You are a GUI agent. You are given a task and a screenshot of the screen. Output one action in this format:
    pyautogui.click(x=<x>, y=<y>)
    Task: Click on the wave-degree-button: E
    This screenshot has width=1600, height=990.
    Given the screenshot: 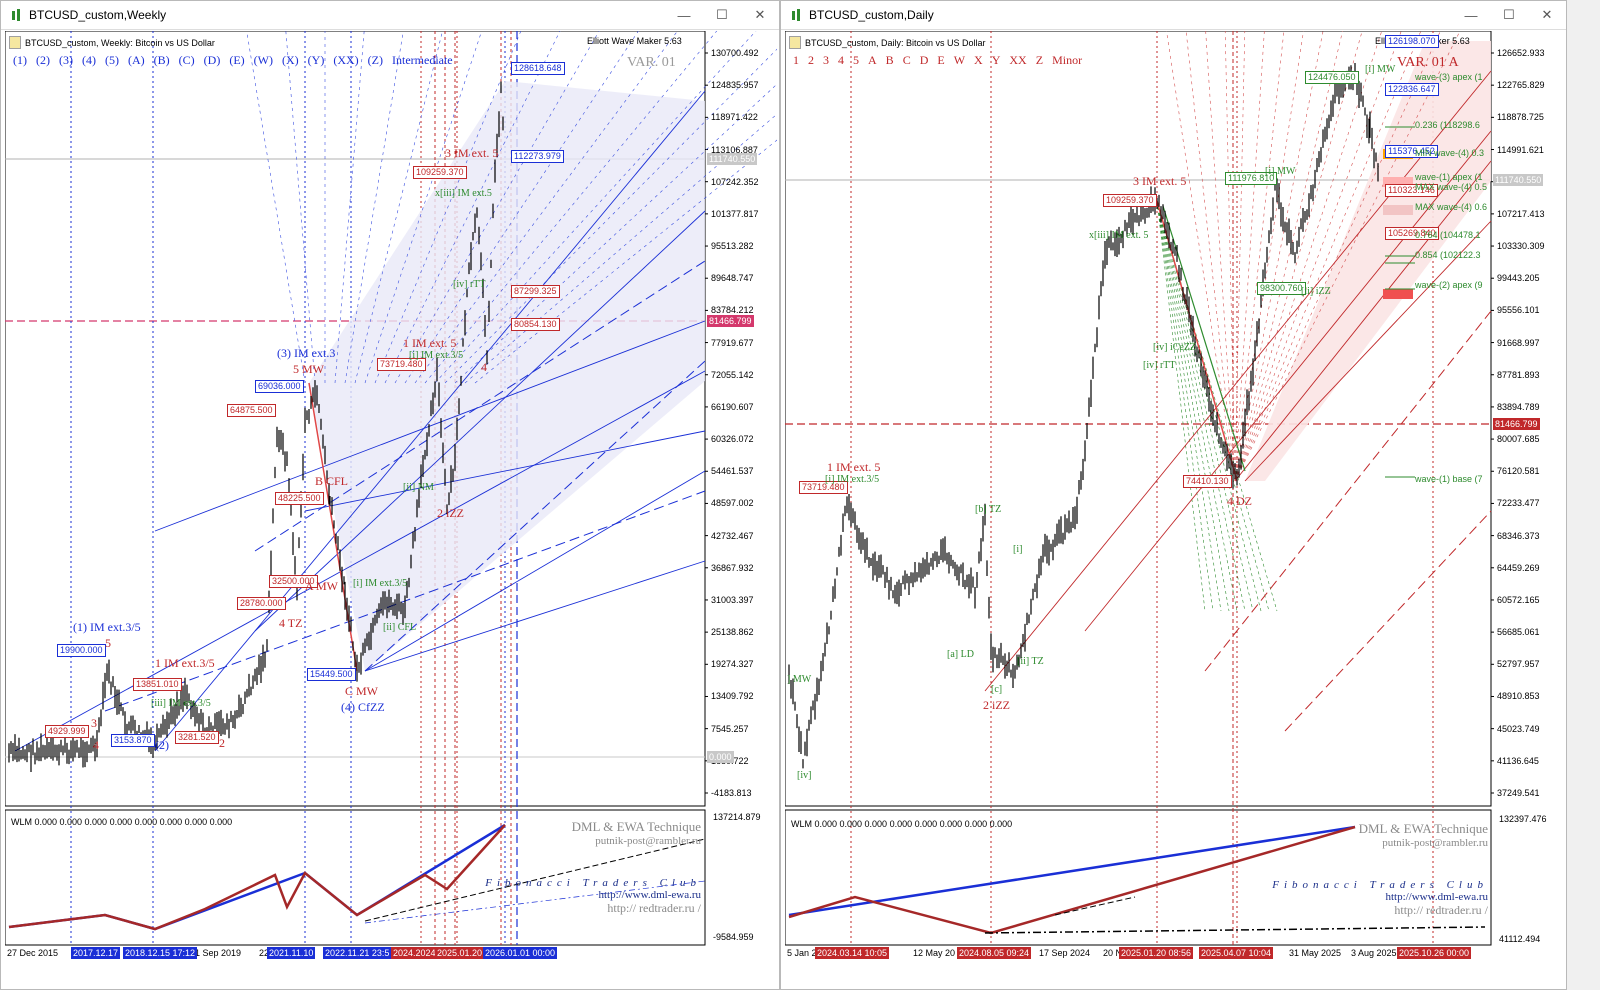 What is the action you would take?
    pyautogui.click(x=941, y=60)
    